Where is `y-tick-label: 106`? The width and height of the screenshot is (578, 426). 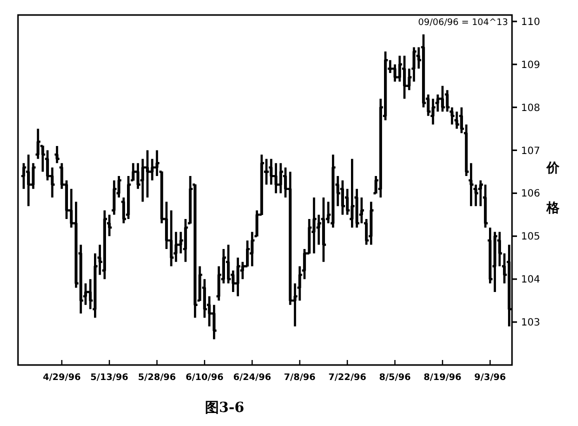 y-tick-label: 106 is located at coordinates (530, 194).